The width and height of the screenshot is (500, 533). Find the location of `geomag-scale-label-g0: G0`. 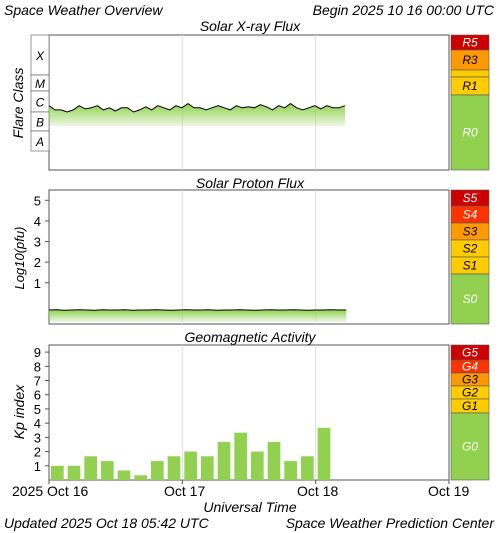

geomag-scale-label-g0: G0 is located at coordinates (470, 447).